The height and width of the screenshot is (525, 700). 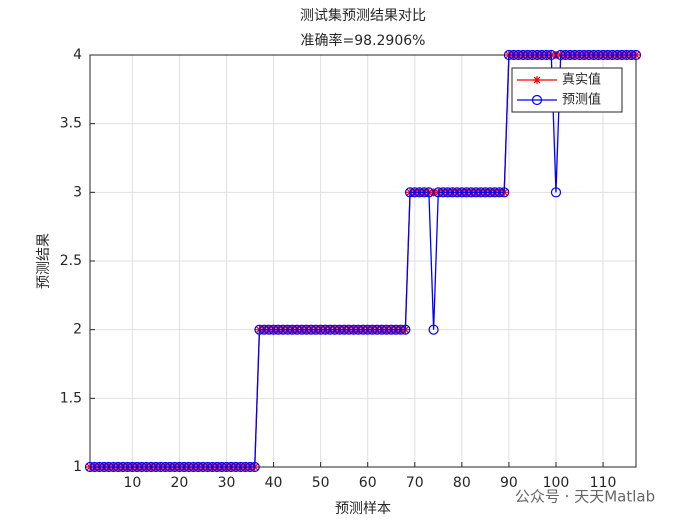 I want to click on x-tick-label: 70, so click(x=415, y=483).